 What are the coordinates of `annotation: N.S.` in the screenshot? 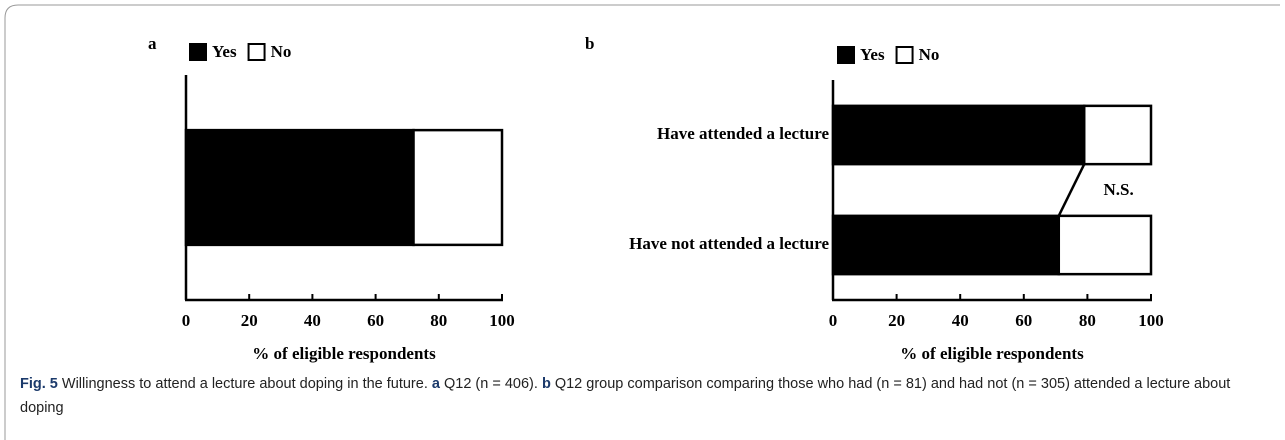 It's located at (1119, 189).